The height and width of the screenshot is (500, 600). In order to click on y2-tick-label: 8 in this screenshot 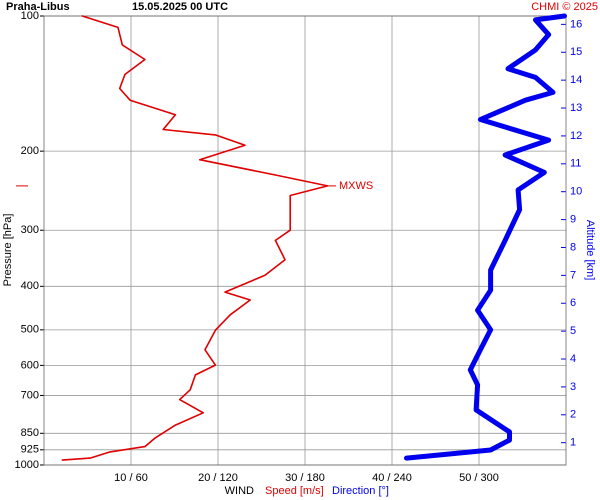, I will do `click(573, 247)`.